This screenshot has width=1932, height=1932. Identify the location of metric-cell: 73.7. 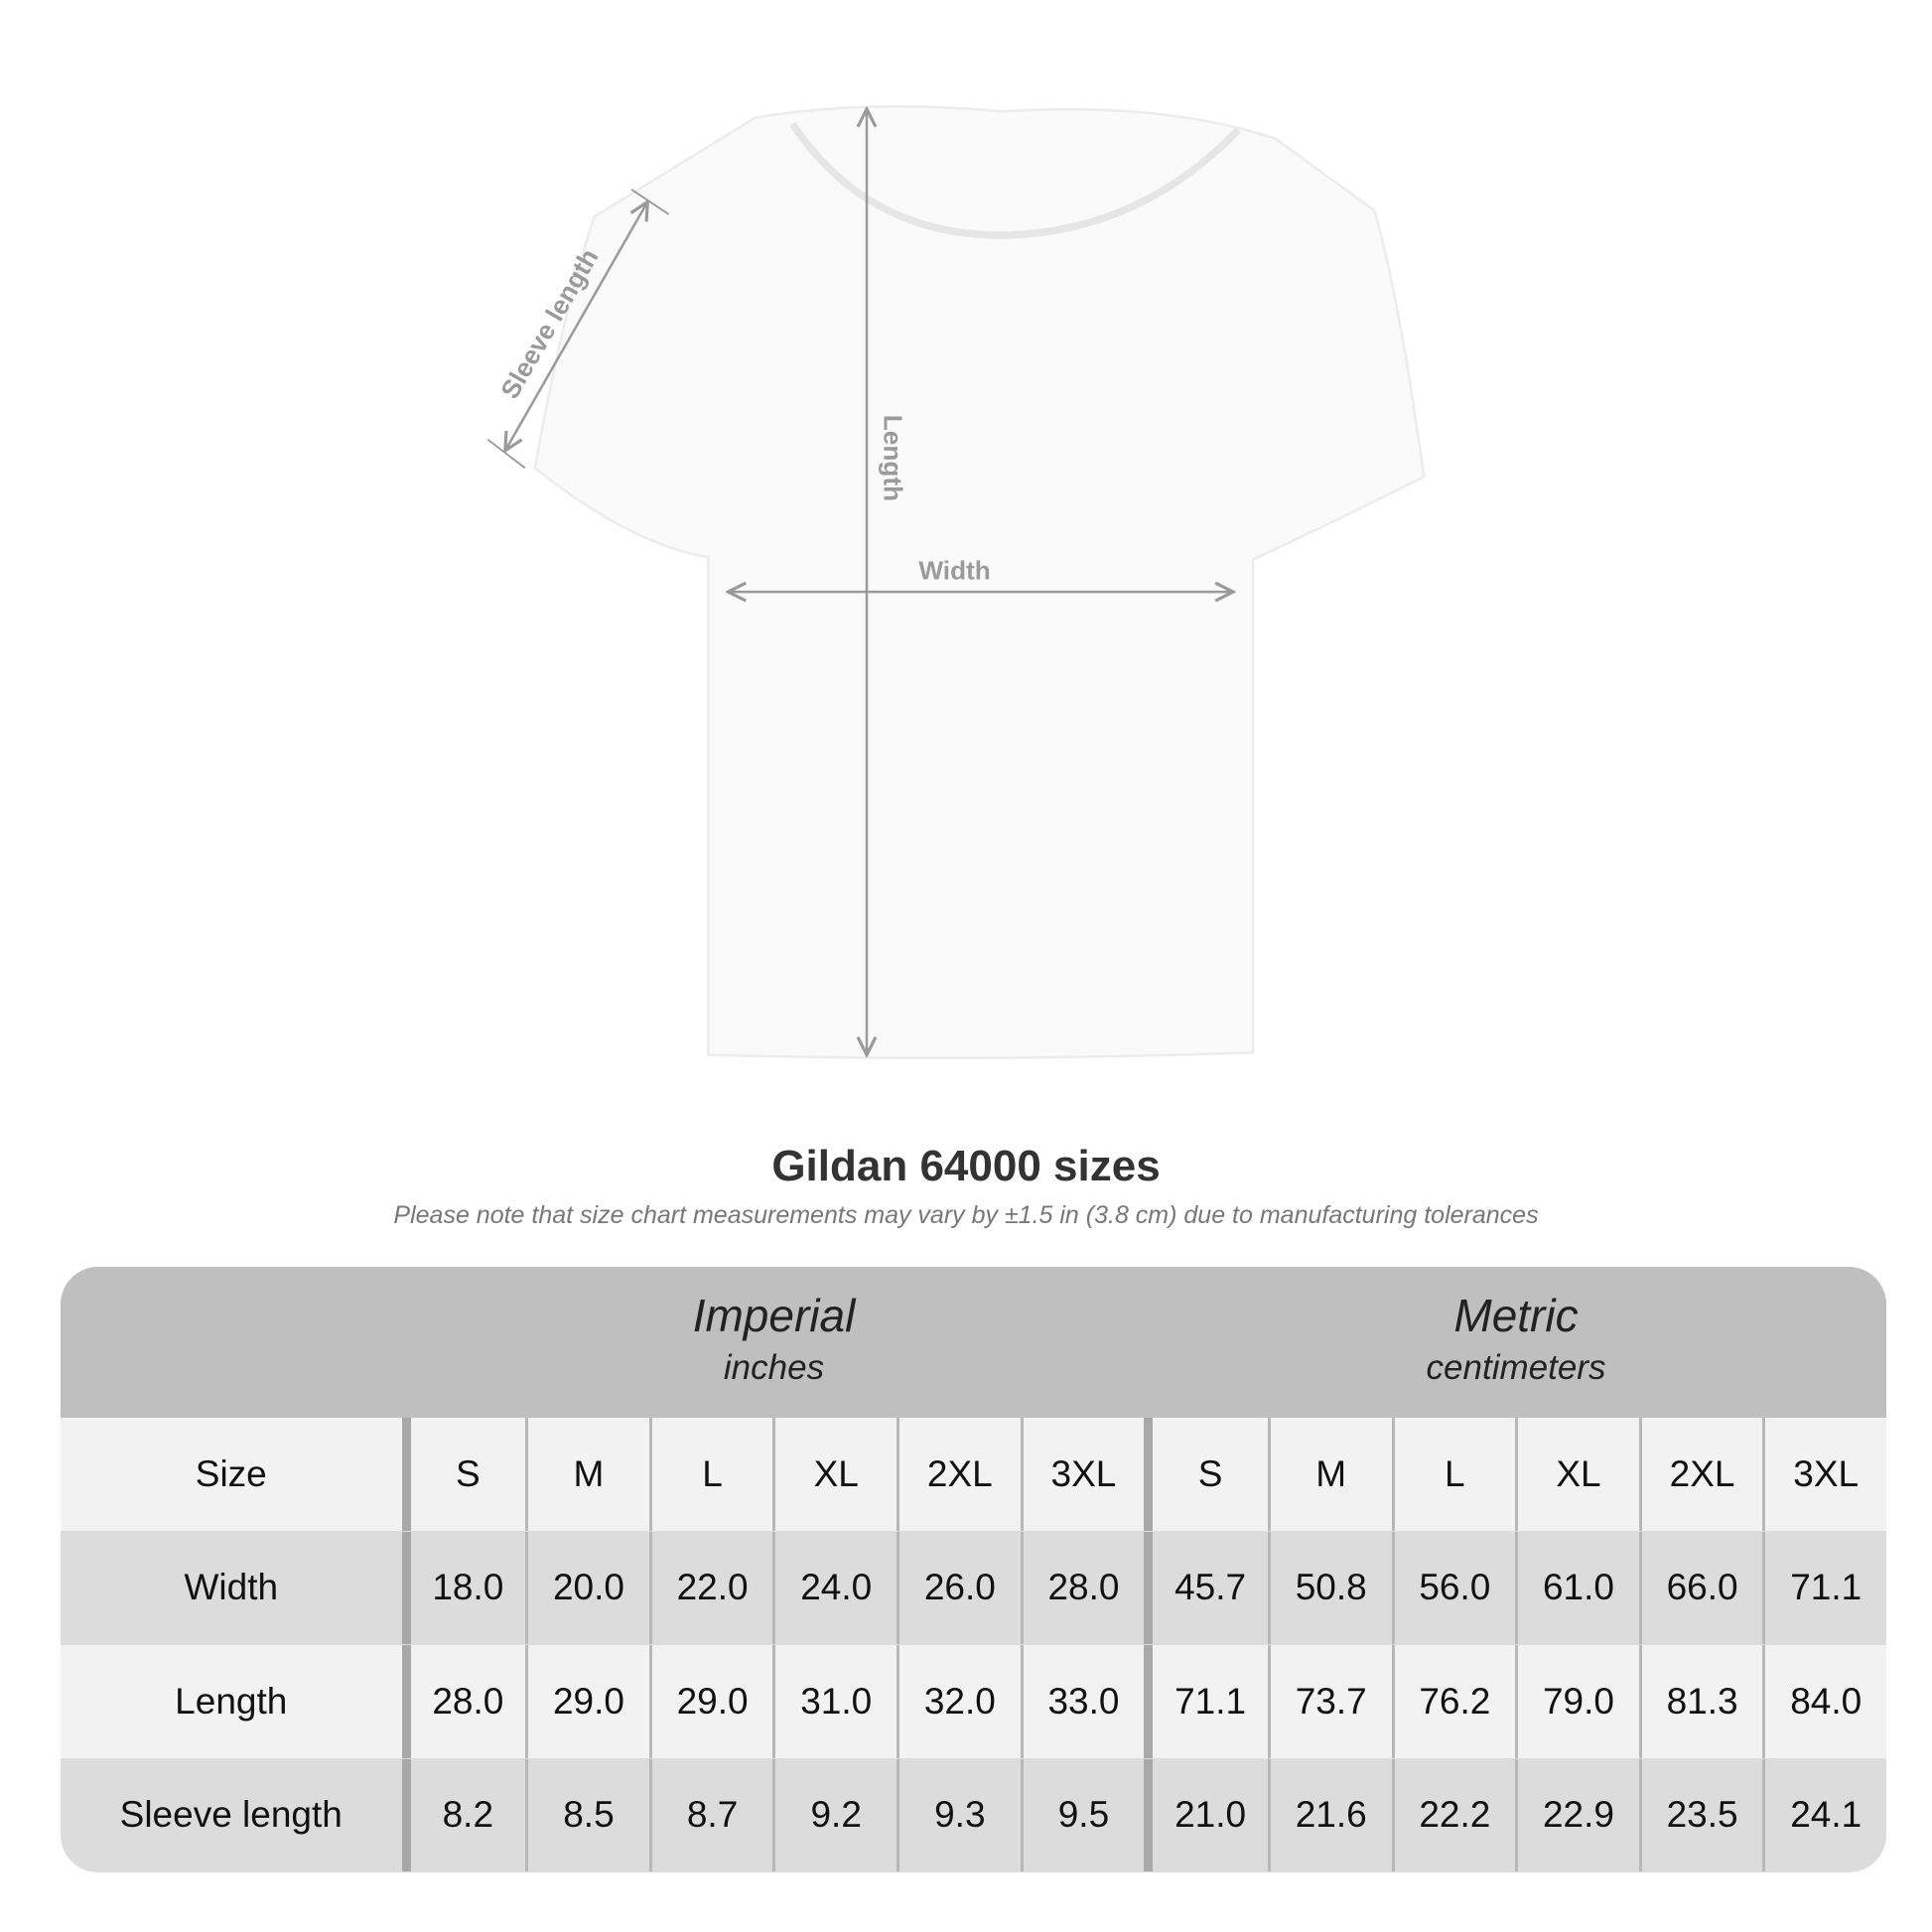
(1329, 1701).